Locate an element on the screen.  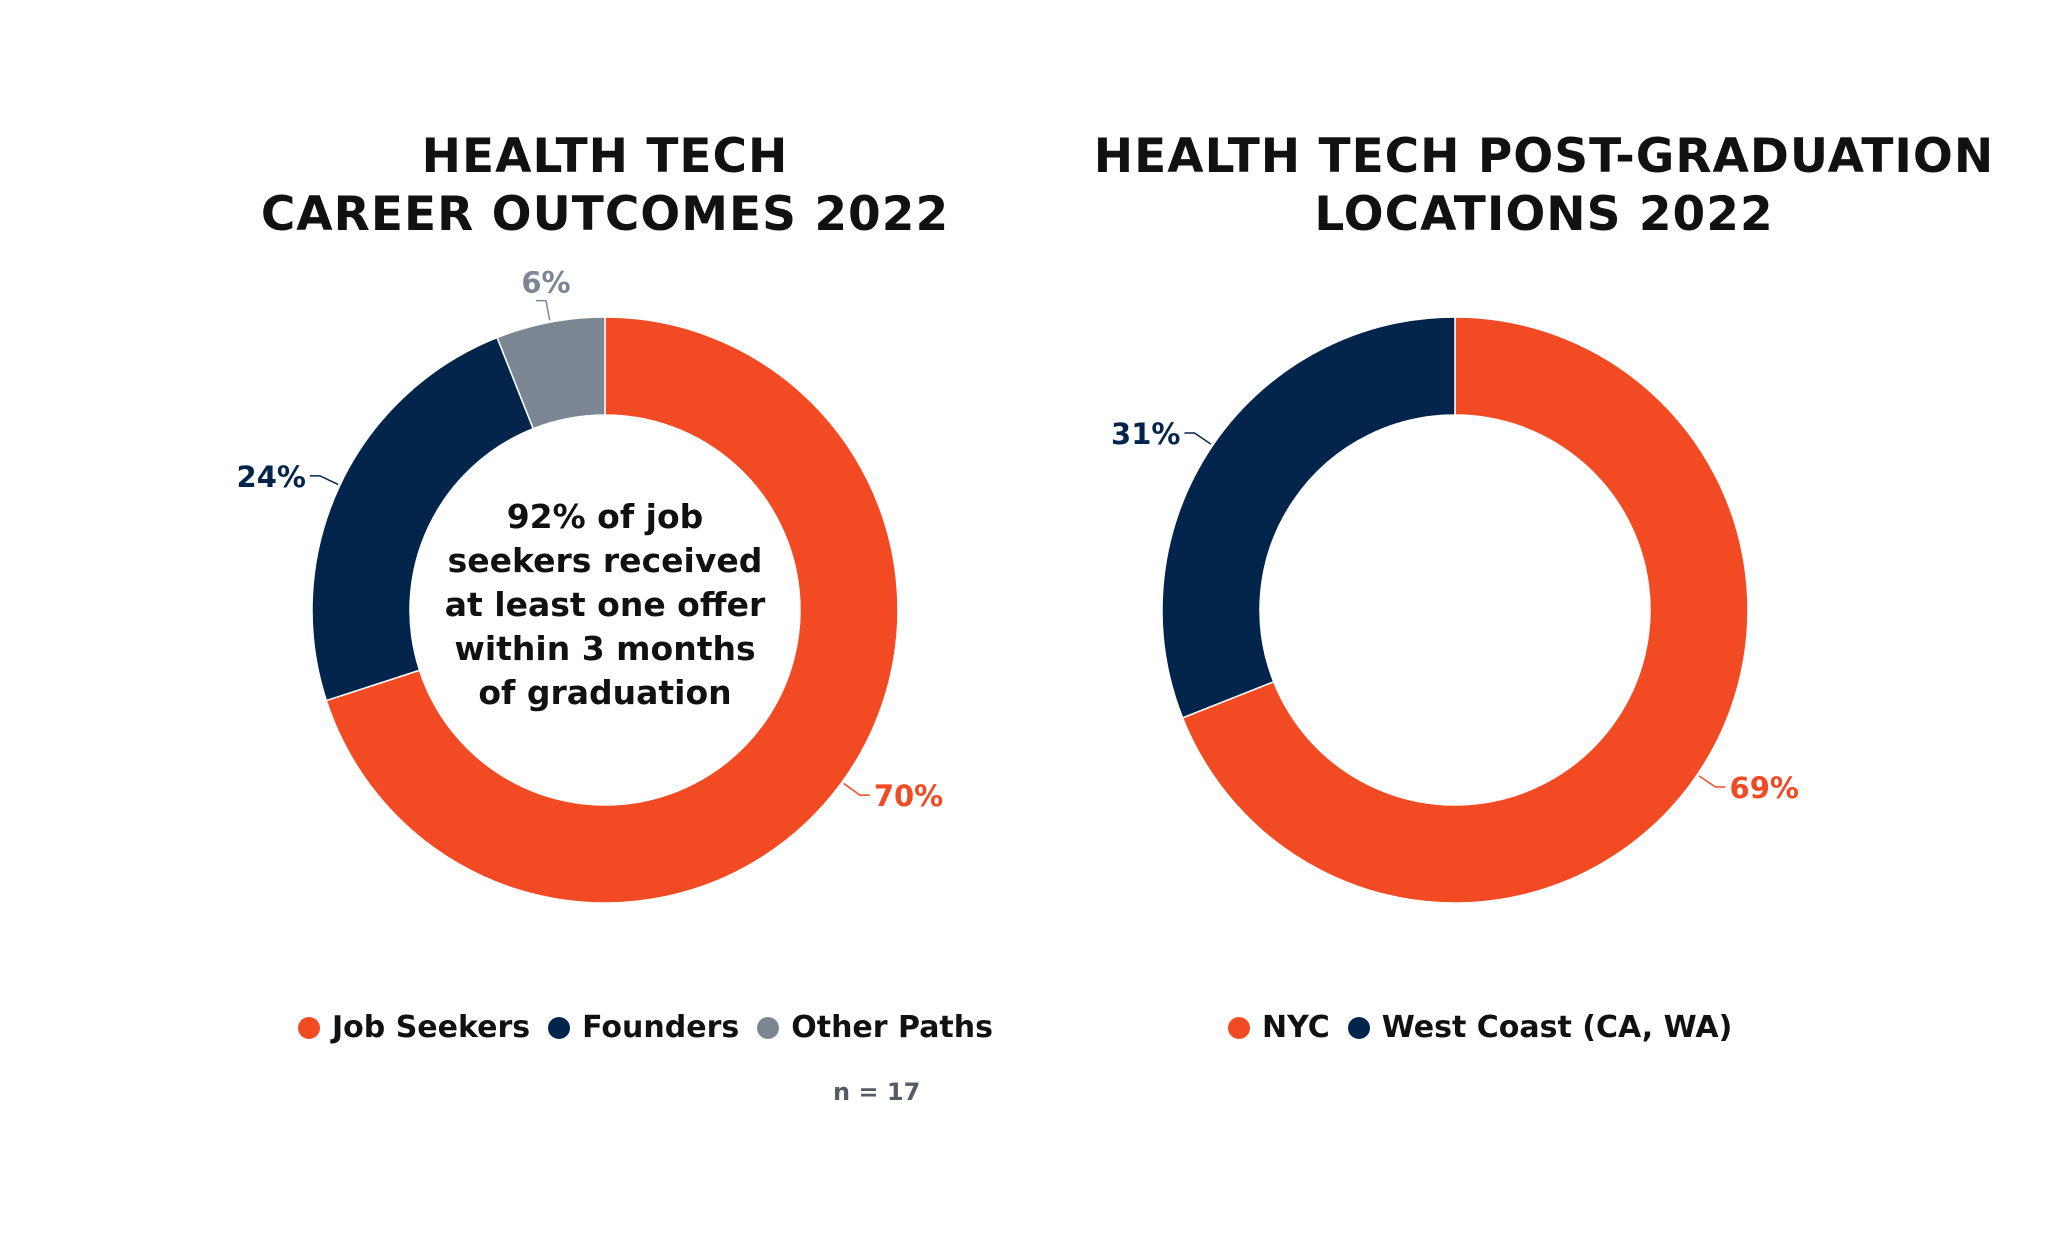
donut-slice-job-seekers is located at coordinates (612, 610).